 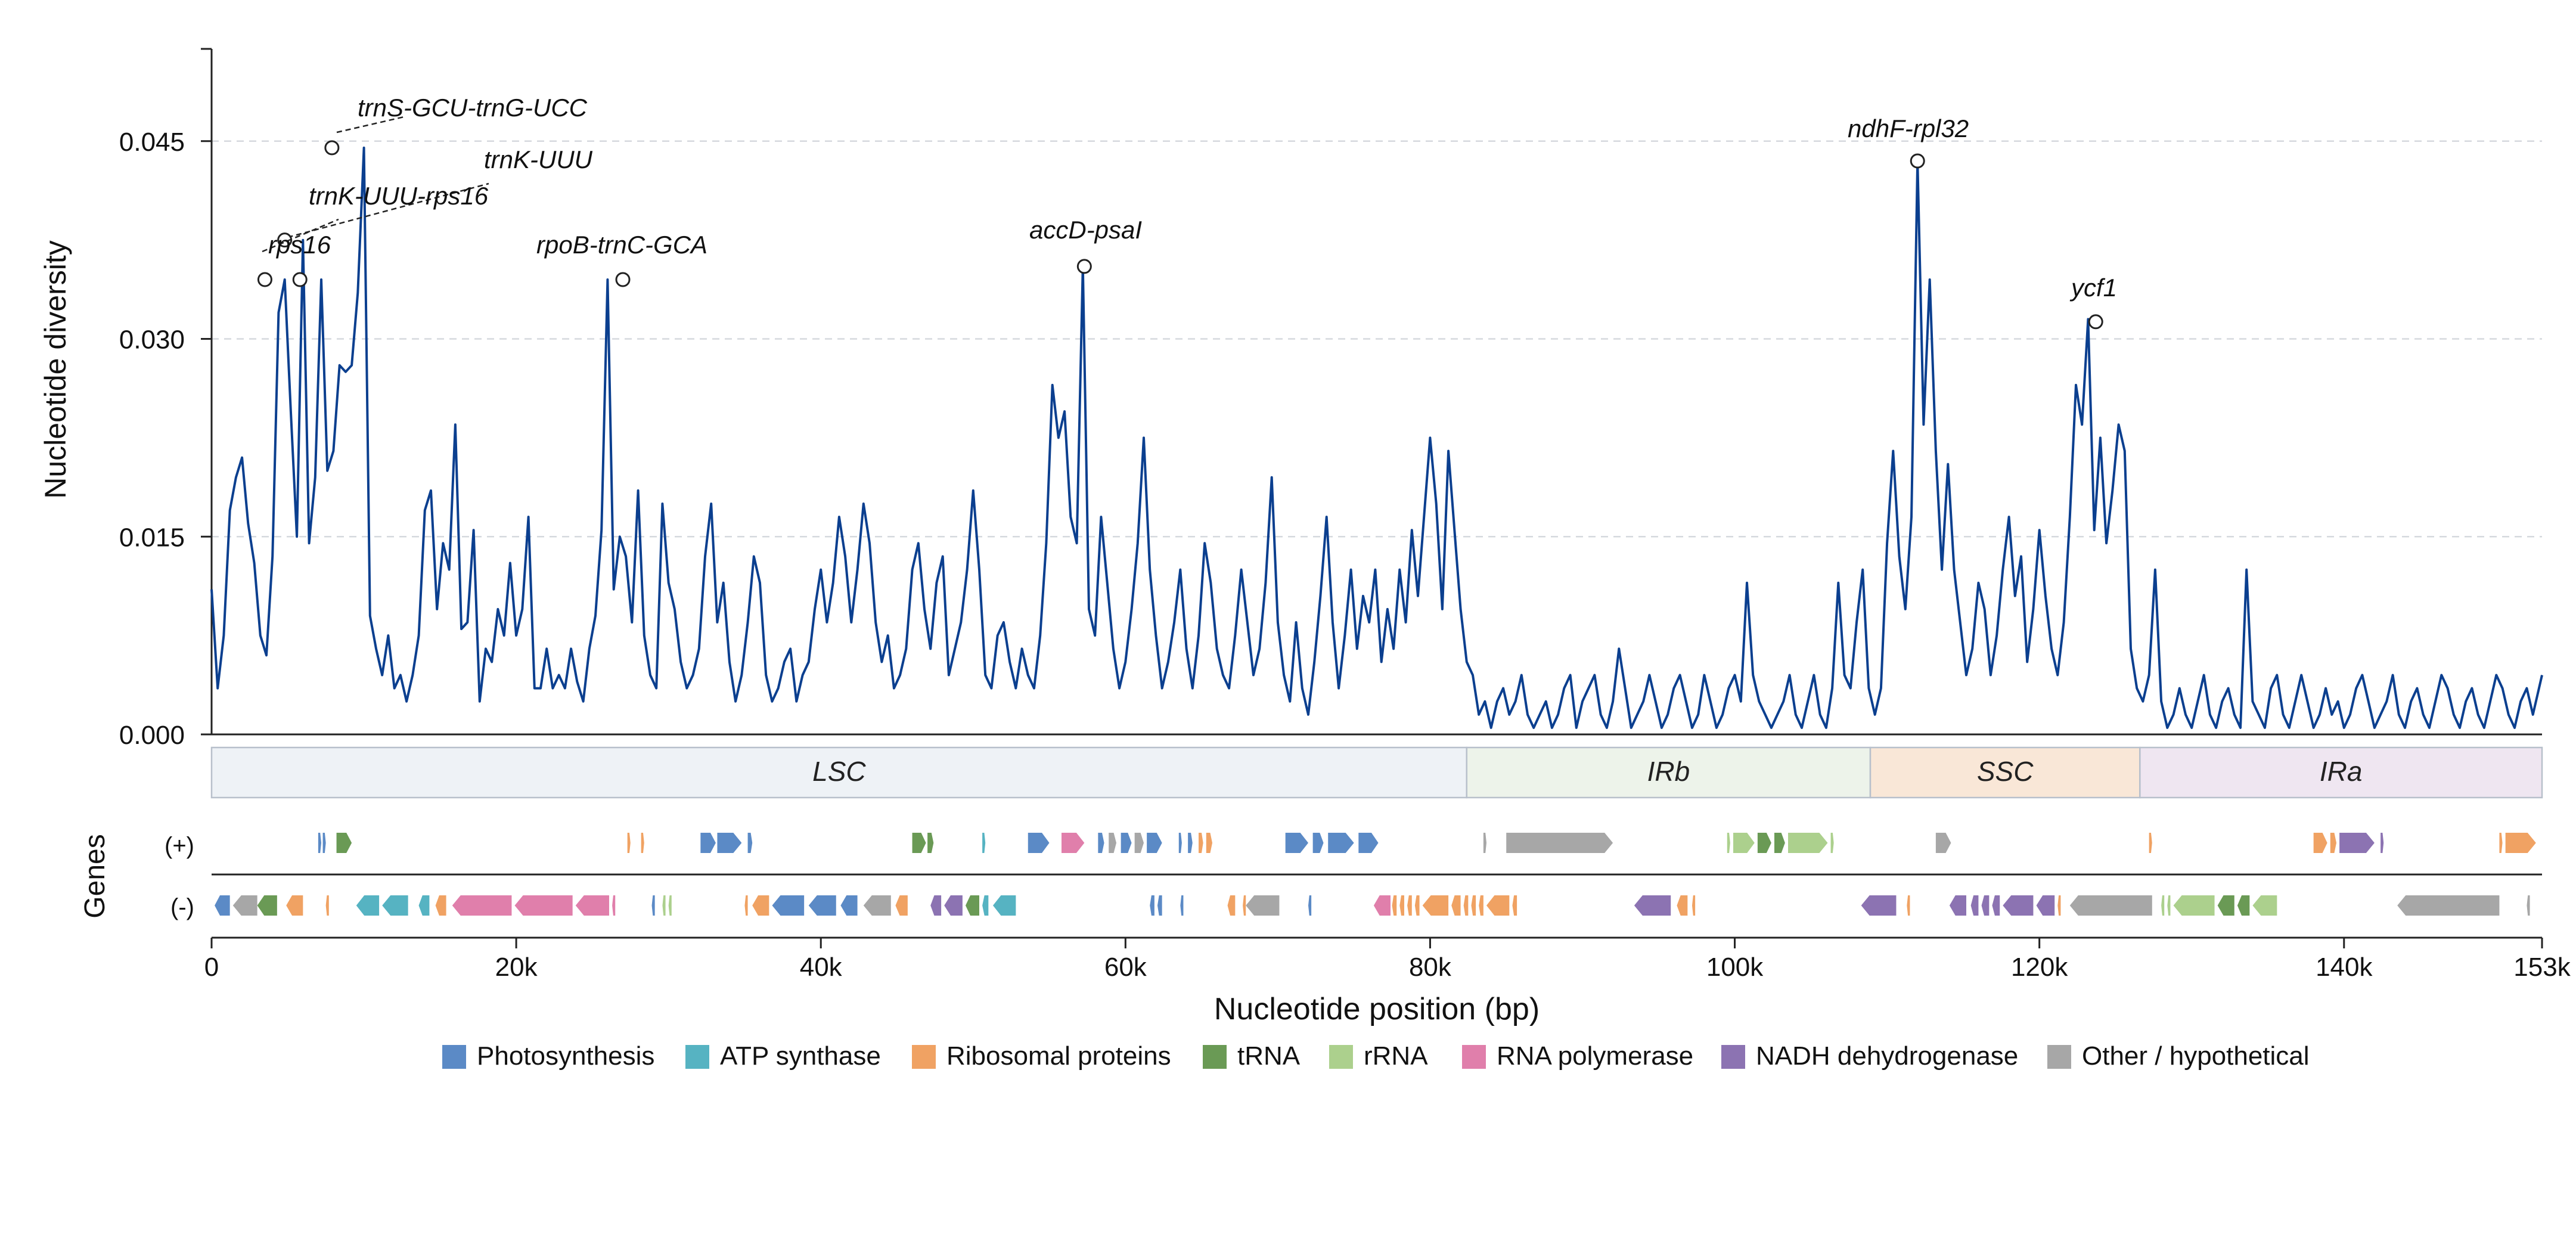 I want to click on y-tick-label: 0.045, so click(x=152, y=142).